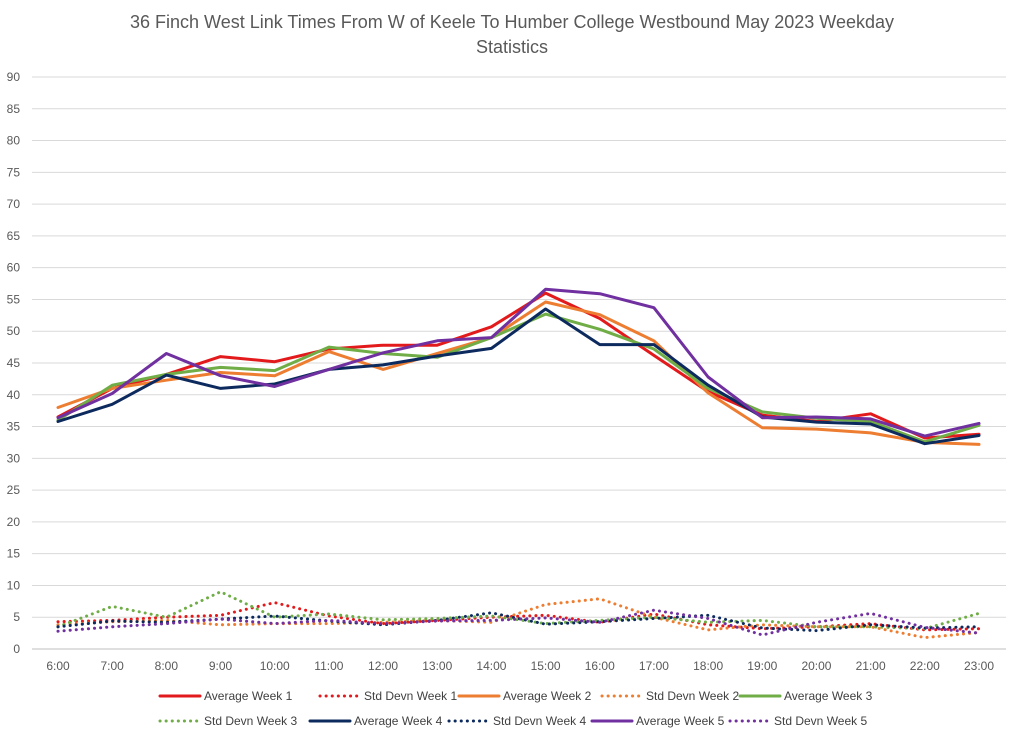 The height and width of the screenshot is (743, 1024). I want to click on y-tick-label-40: 40, so click(14, 395).